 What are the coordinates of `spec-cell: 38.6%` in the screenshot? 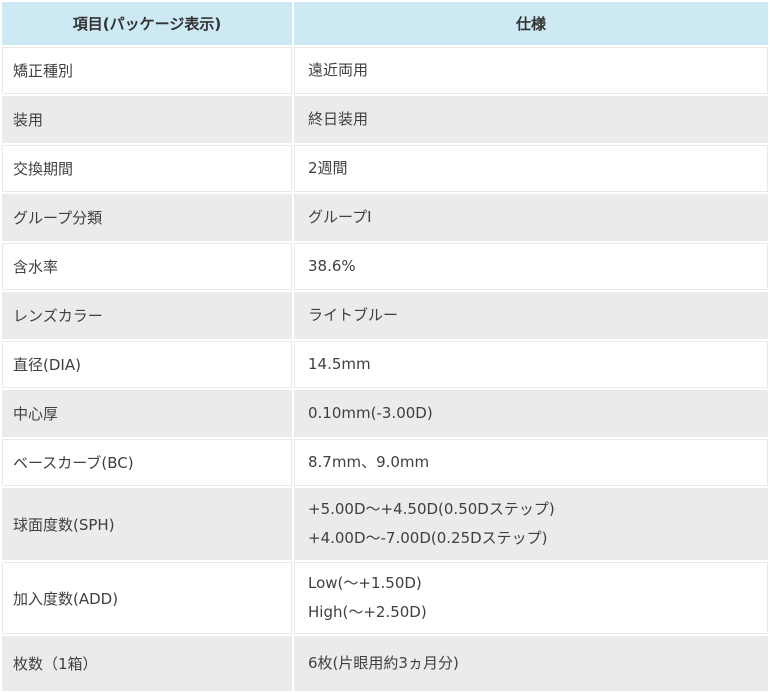 It's located at (531, 266).